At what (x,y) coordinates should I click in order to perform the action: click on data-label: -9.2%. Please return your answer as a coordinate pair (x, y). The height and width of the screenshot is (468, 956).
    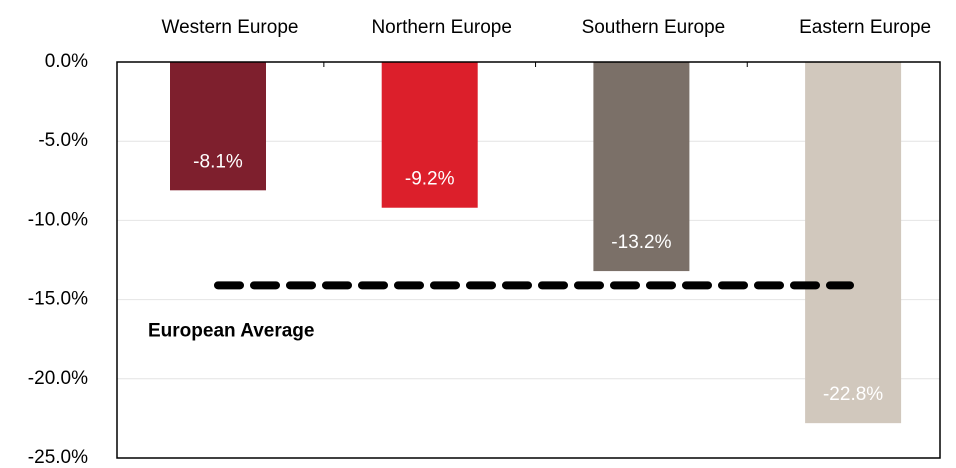
    Looking at the image, I should click on (430, 179).